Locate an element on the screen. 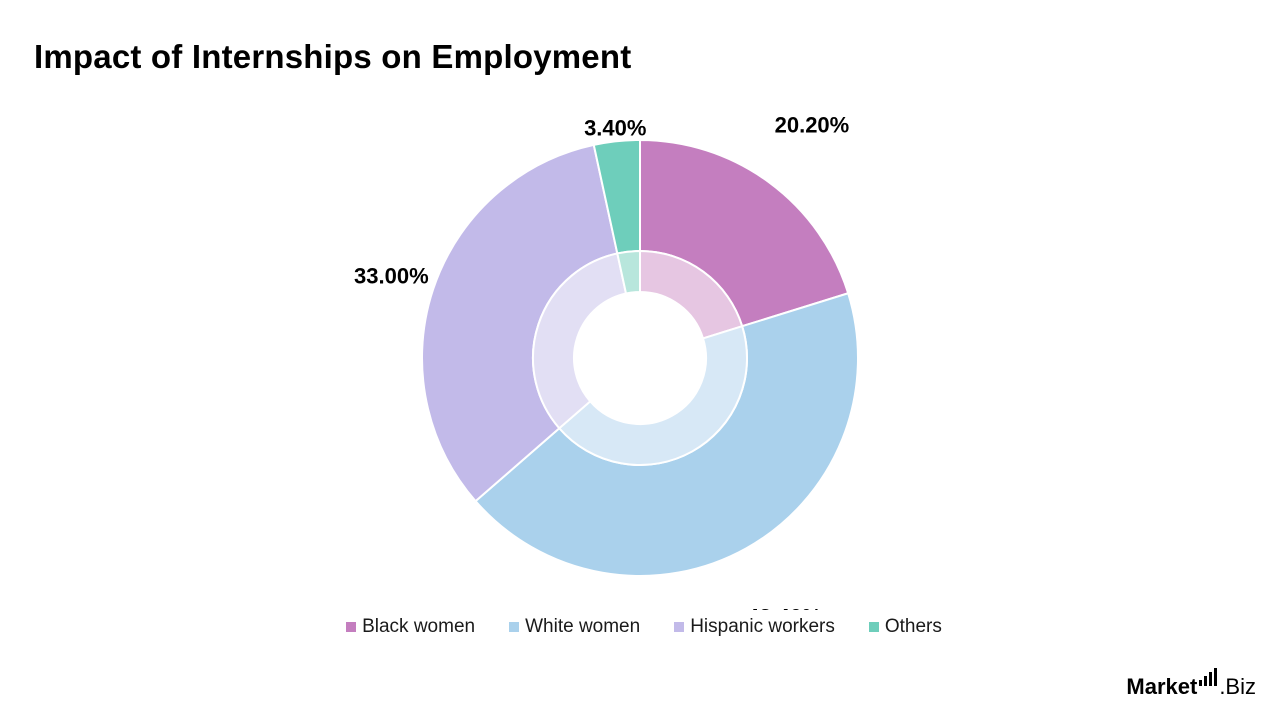 The width and height of the screenshot is (1280, 720). inner-slice-others is located at coordinates (628, 272).